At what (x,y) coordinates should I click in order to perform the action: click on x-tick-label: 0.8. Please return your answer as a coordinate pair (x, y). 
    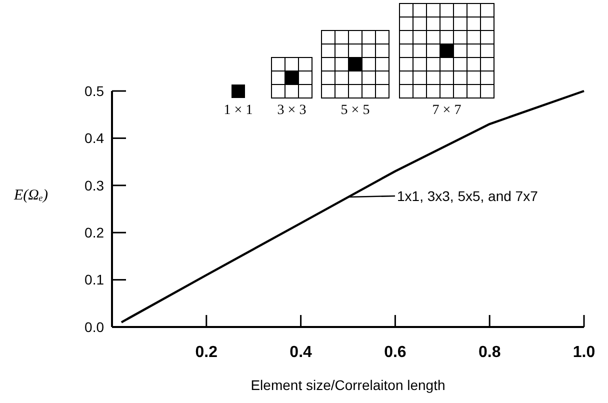
    Looking at the image, I should click on (489, 352).